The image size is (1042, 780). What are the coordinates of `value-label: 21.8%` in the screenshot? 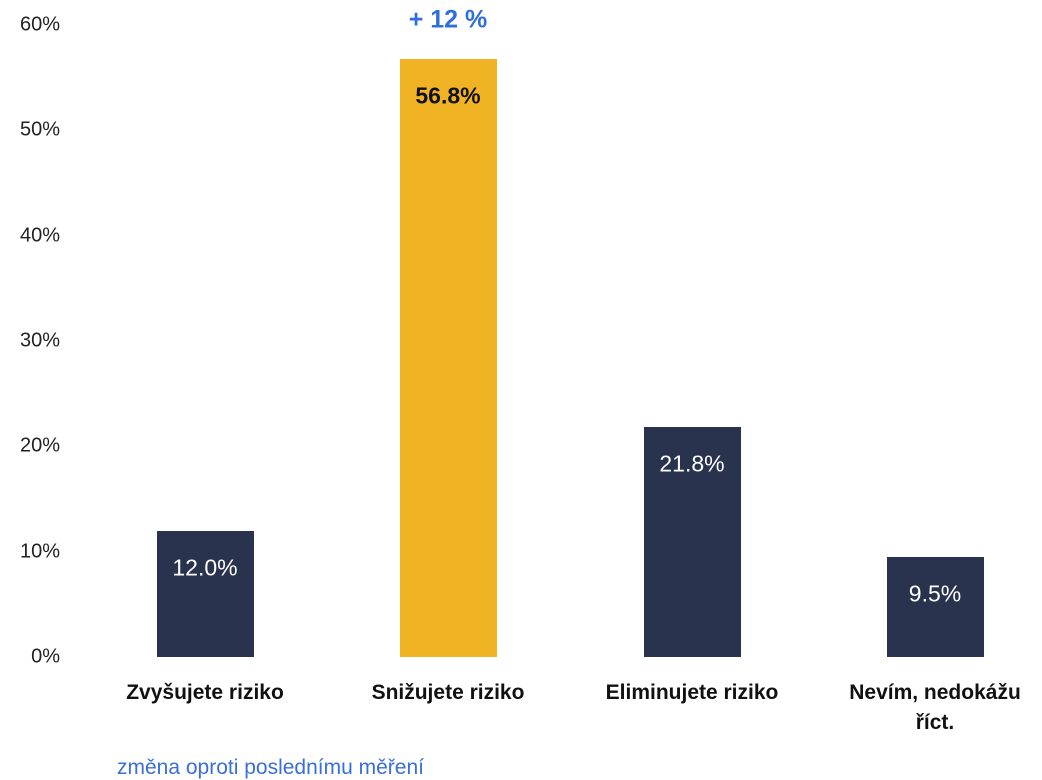 It's located at (692, 463).